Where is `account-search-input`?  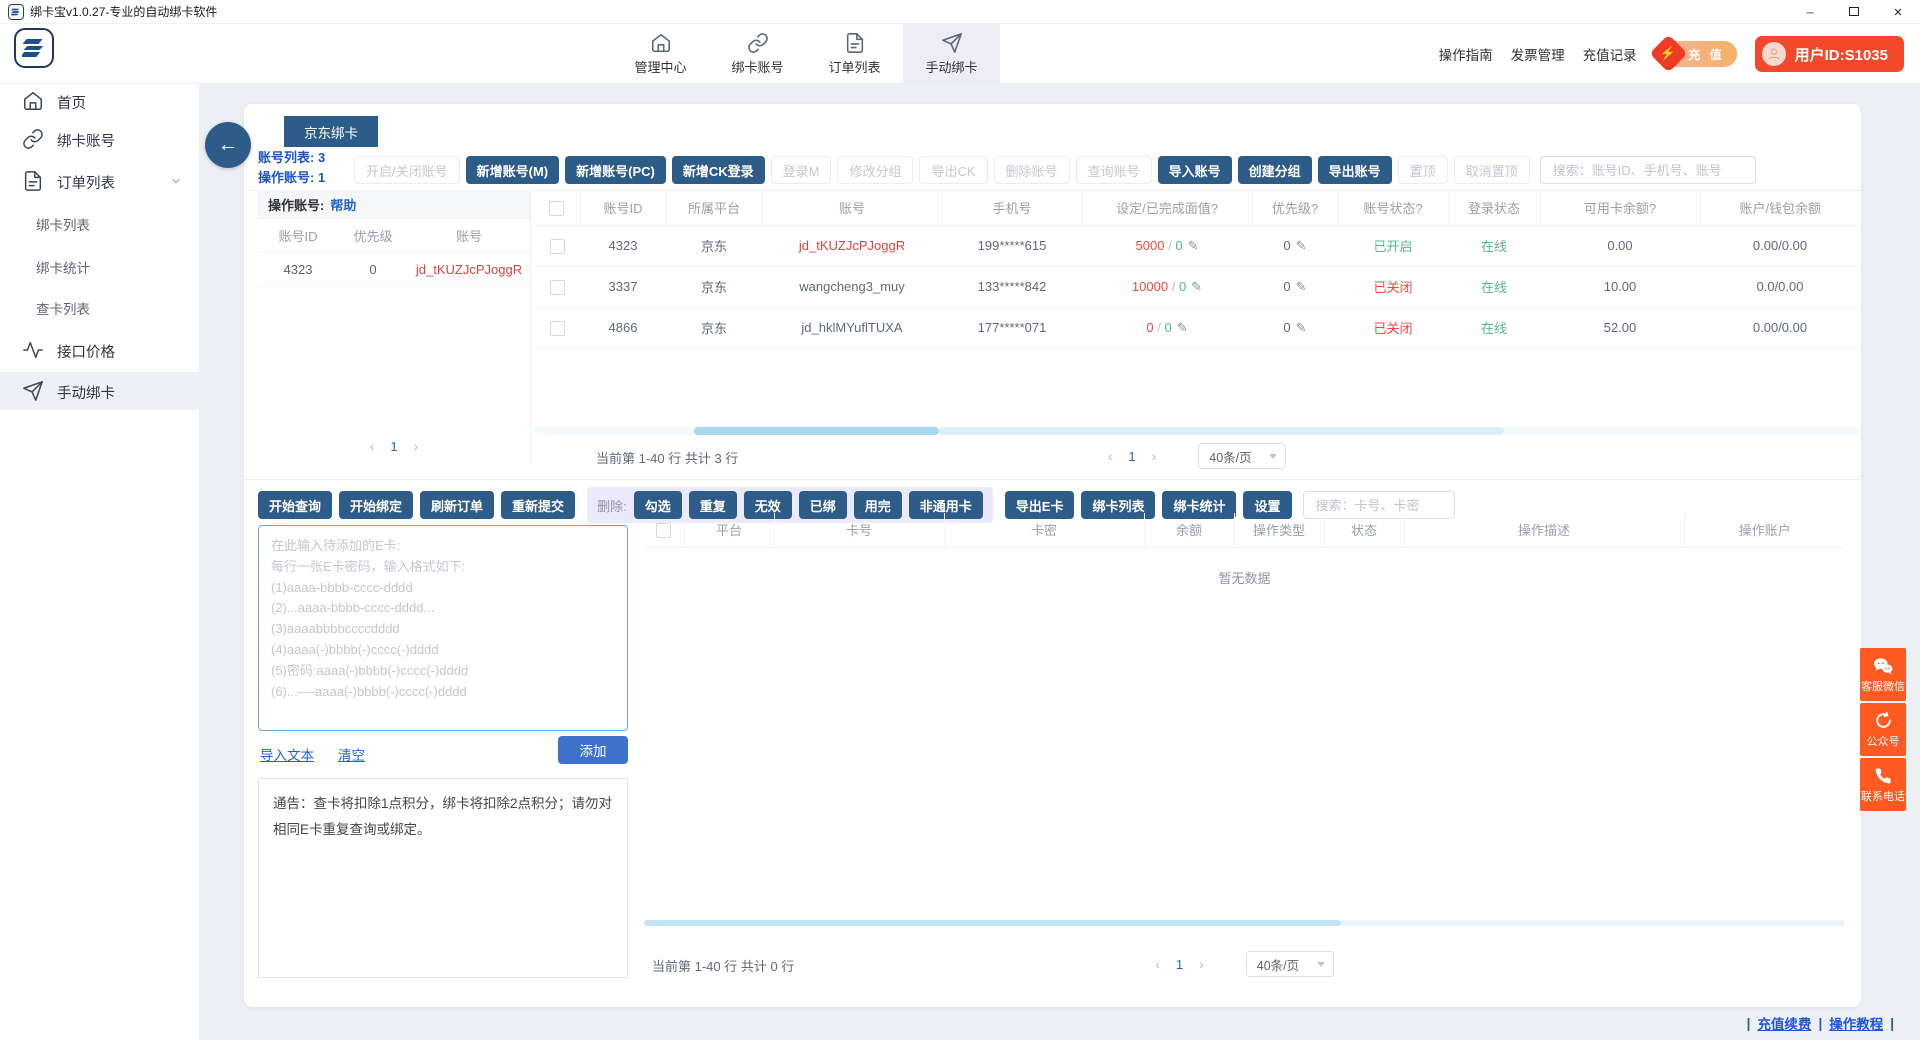
account-search-input is located at coordinates (1647, 170).